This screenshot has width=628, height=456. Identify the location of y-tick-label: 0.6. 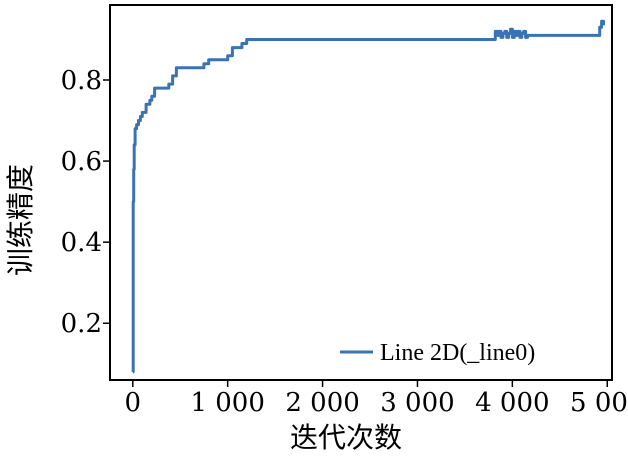
(81, 162).